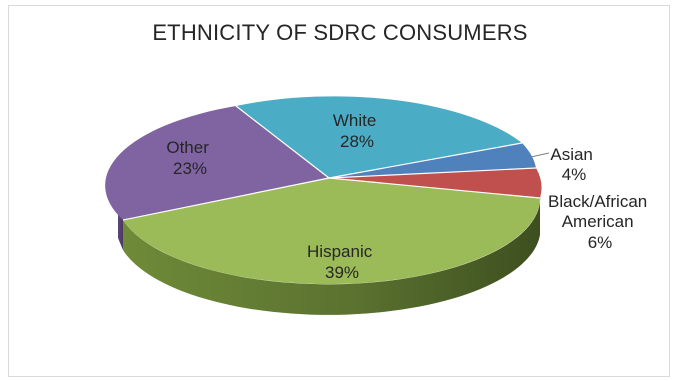  Describe the element at coordinates (573, 164) in the screenshot. I see `label-asian: Asian 4%` at that location.